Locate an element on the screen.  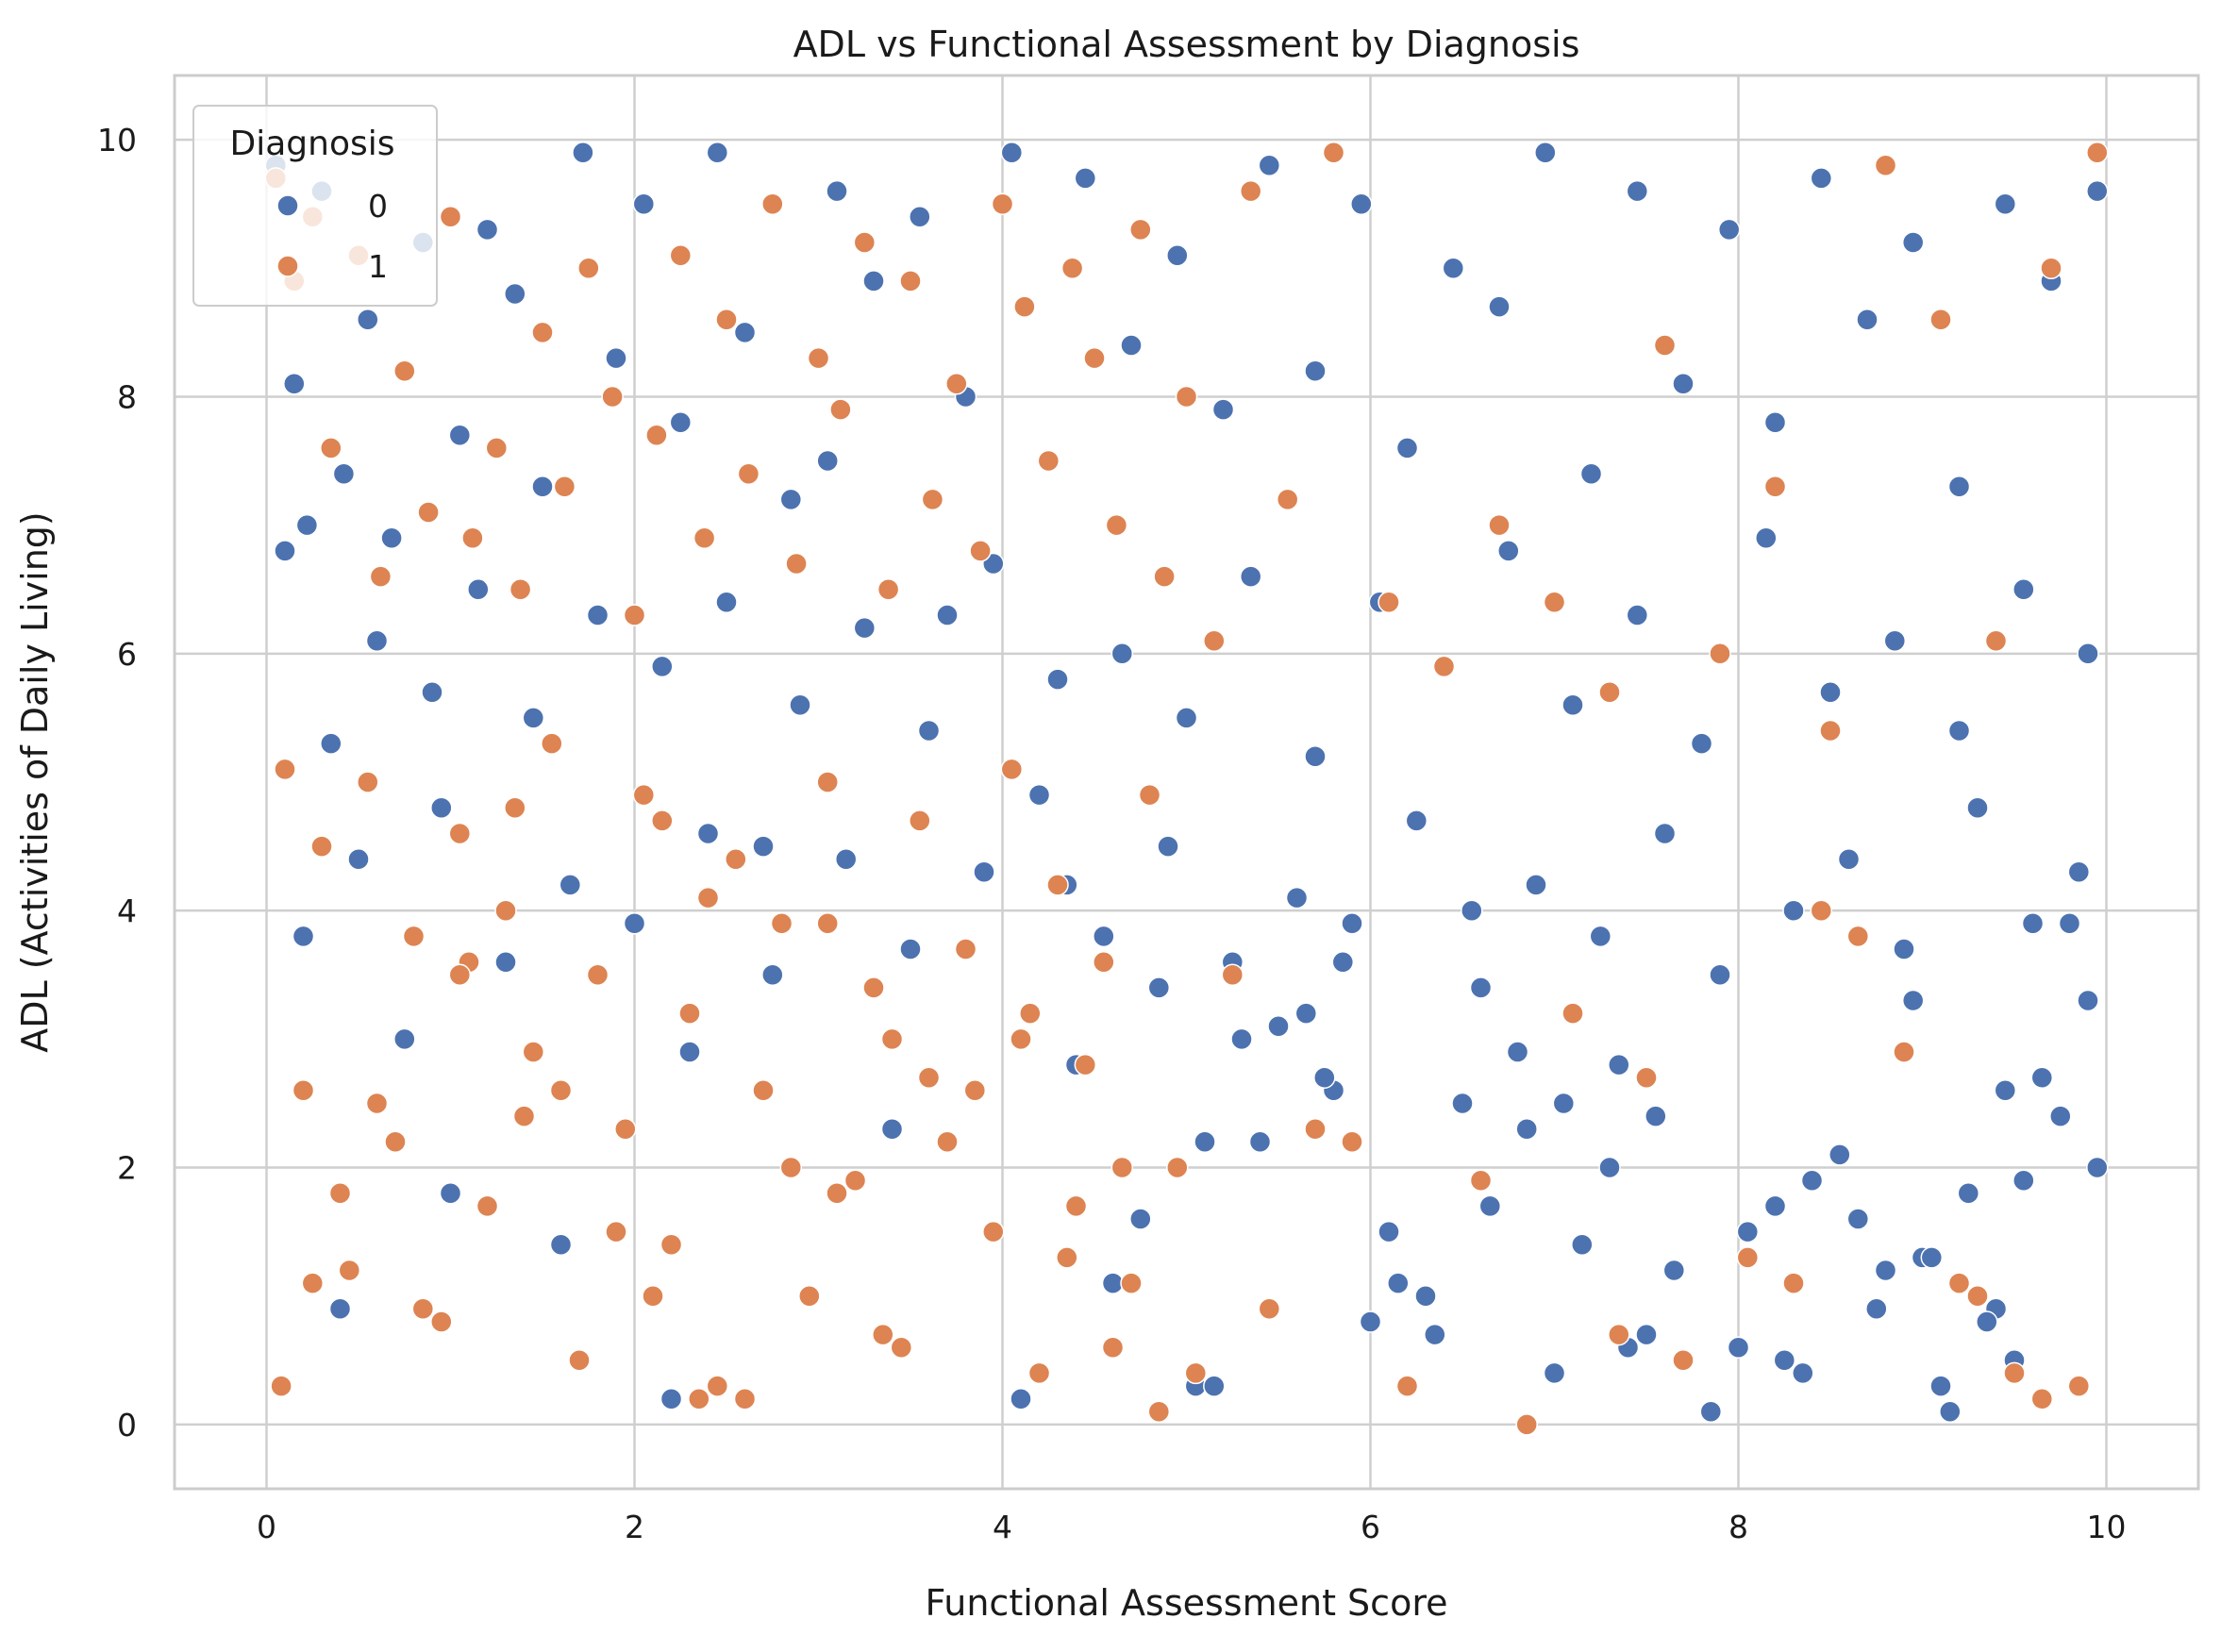
y-tick-label: 4 is located at coordinates (127, 911).